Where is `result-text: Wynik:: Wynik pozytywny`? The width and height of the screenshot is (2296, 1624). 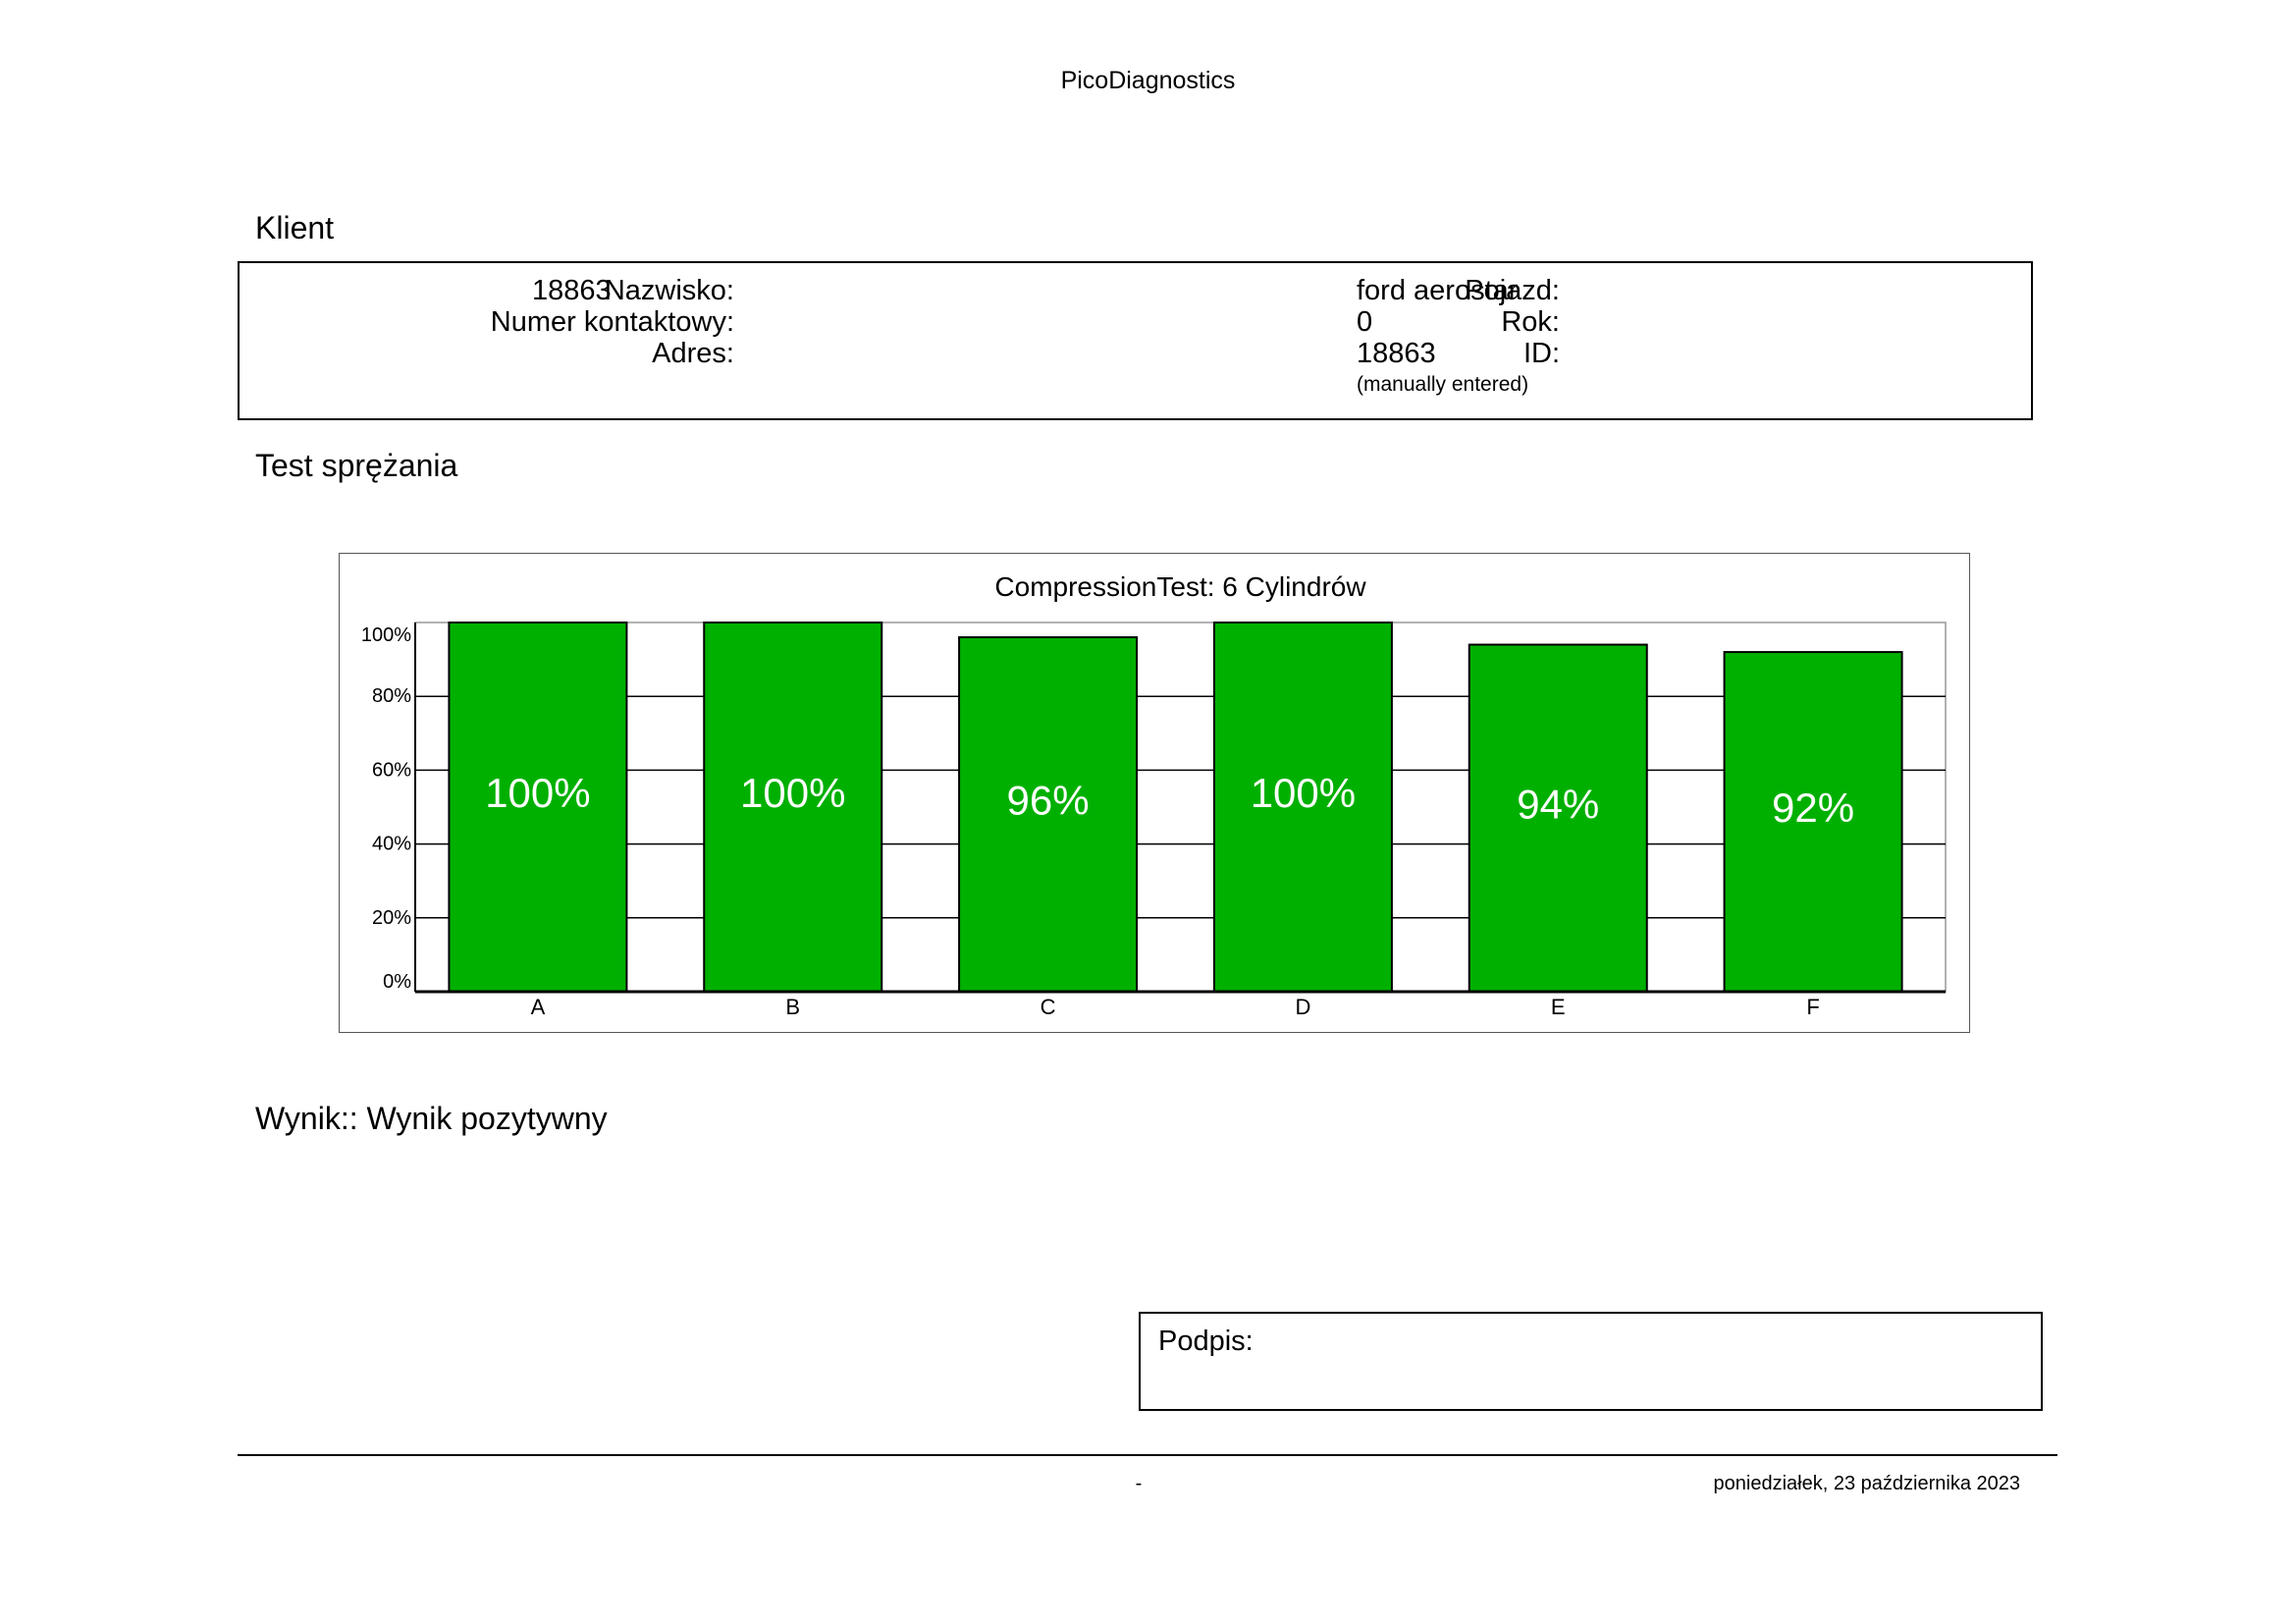
result-text: Wynik:: Wynik pozytywny is located at coordinates (432, 1118).